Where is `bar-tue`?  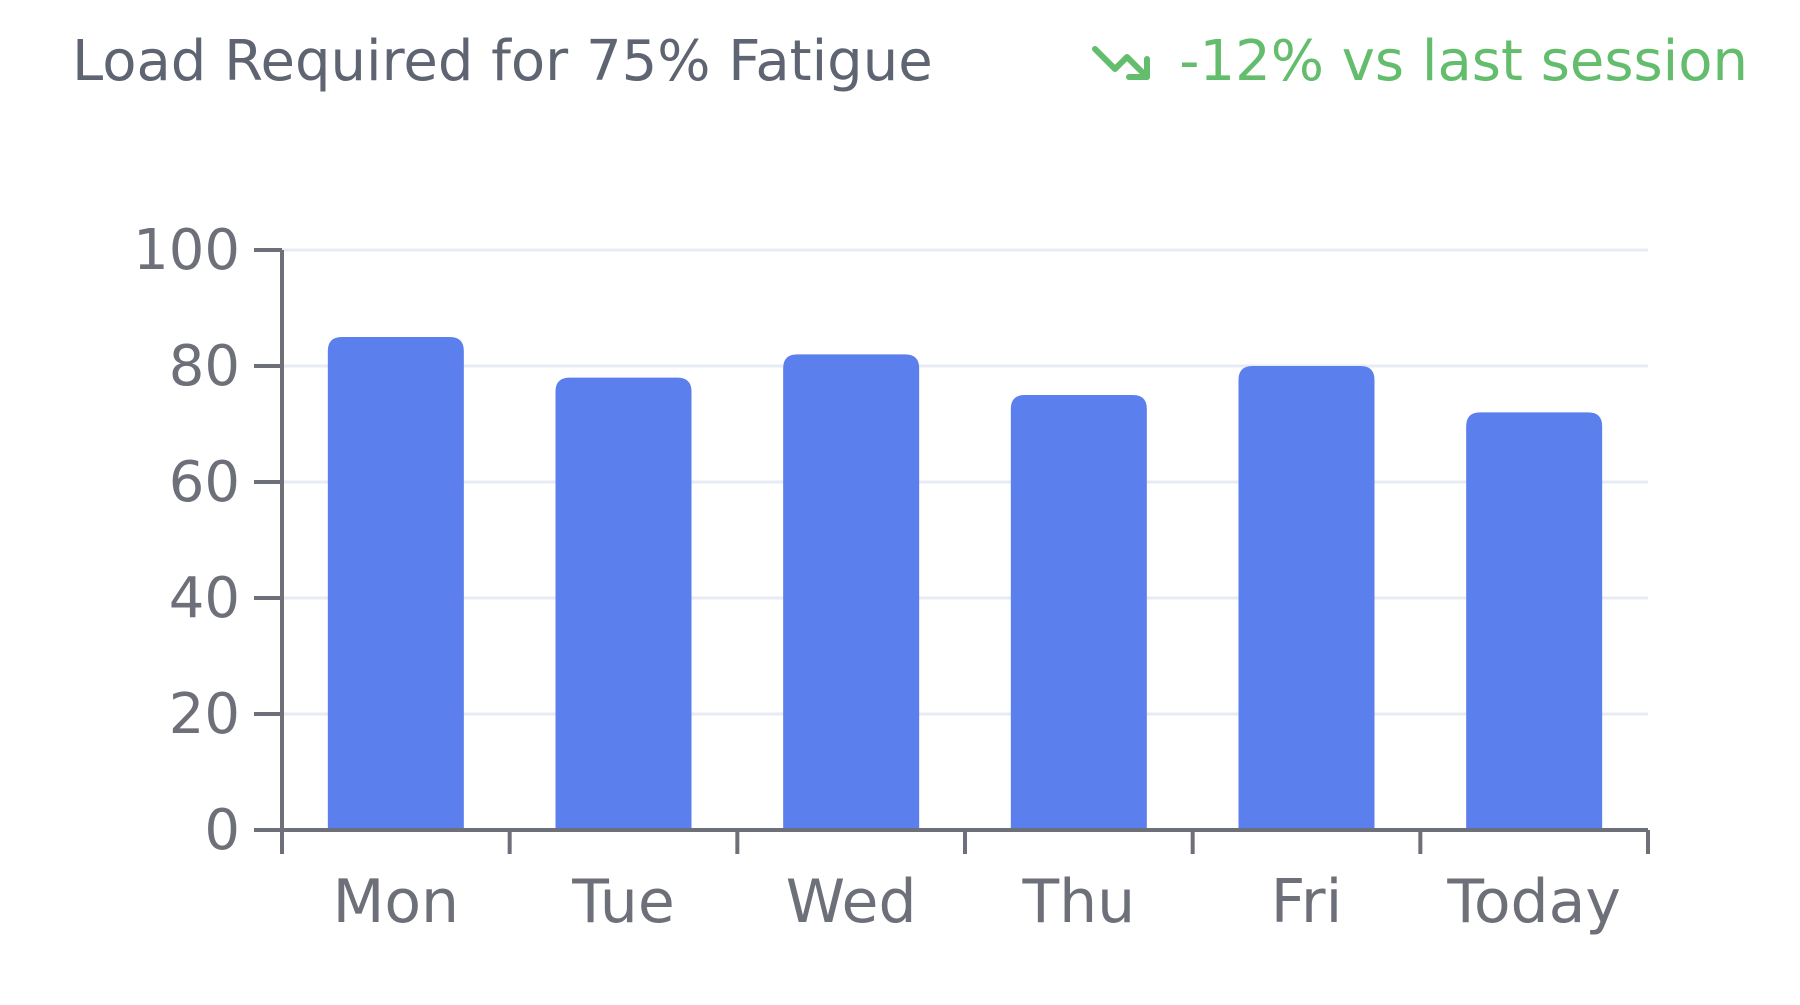 bar-tue is located at coordinates (623, 603).